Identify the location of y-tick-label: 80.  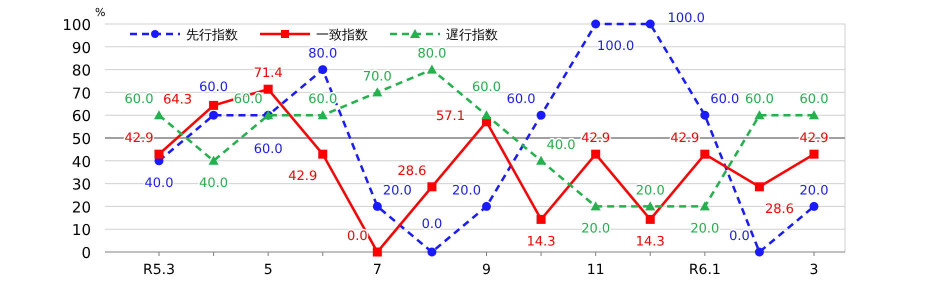
(81, 71).